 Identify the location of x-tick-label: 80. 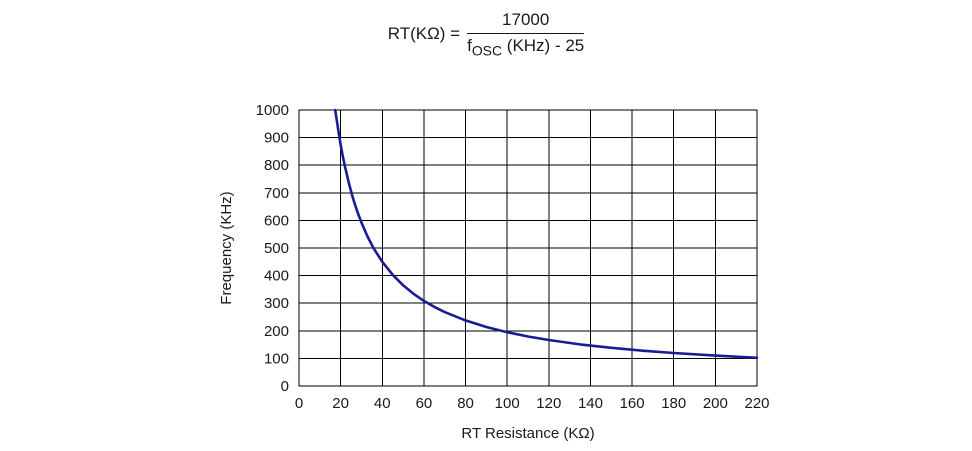
(465, 403).